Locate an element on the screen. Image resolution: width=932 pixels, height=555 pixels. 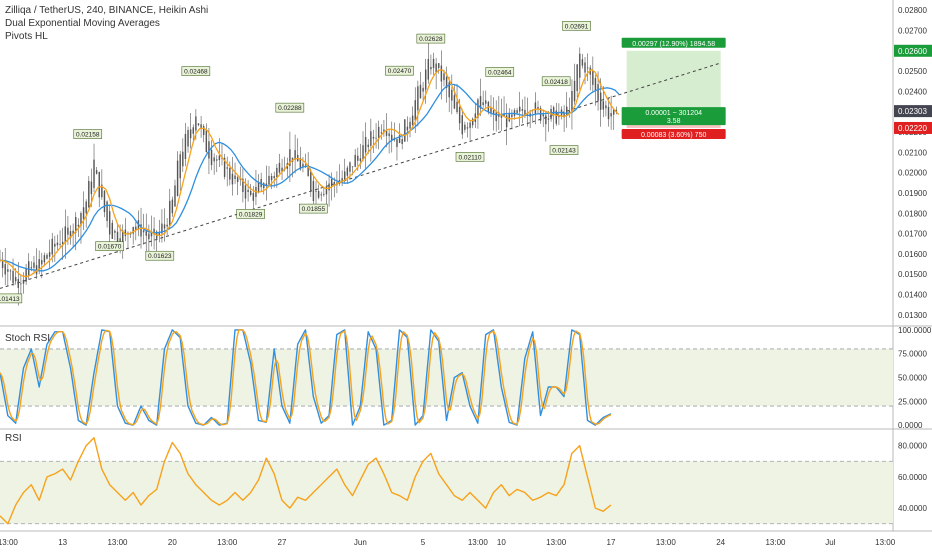
indicator-pivots-label: Pivots HL is located at coordinates (26, 36).